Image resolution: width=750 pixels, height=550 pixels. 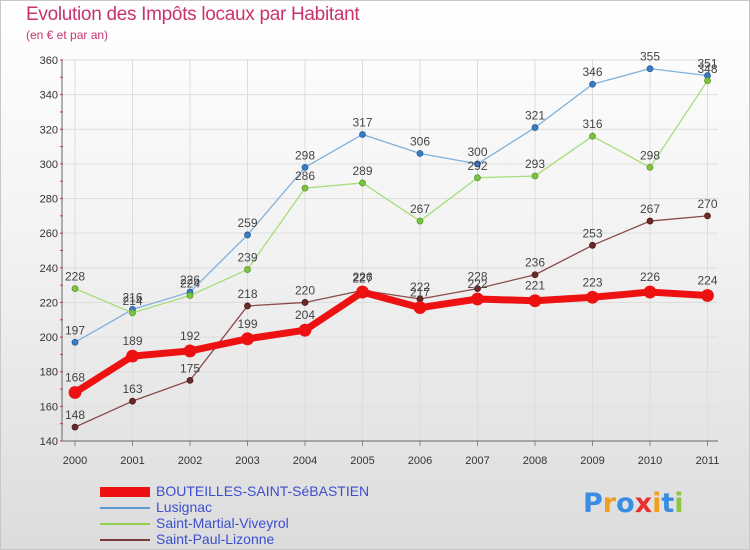 I want to click on data-label-lusignac: 346, so click(x=592, y=72).